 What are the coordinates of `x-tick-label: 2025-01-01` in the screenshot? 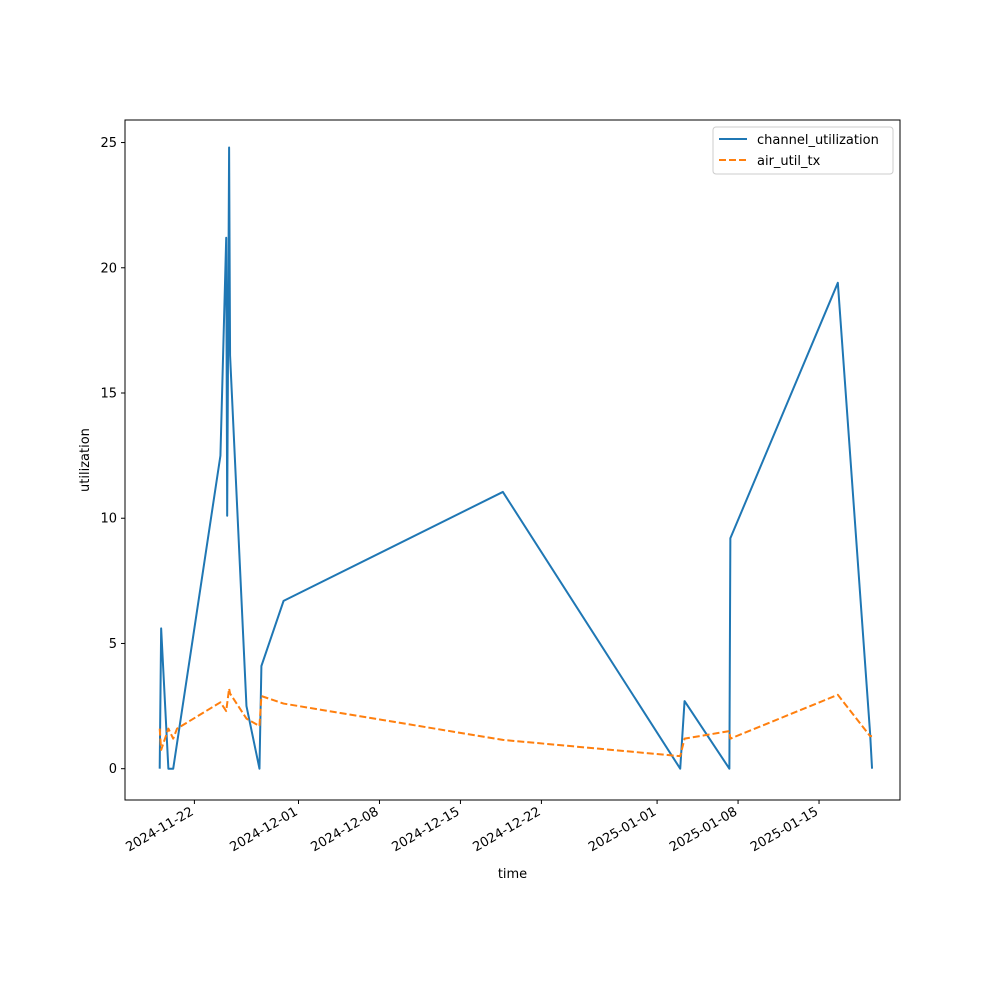 It's located at (622, 829).